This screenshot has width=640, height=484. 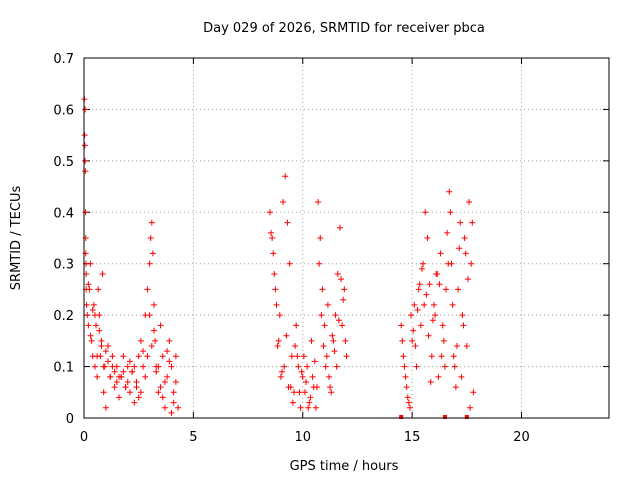 I want to click on y-tick-label: 0.2, so click(x=63, y=316).